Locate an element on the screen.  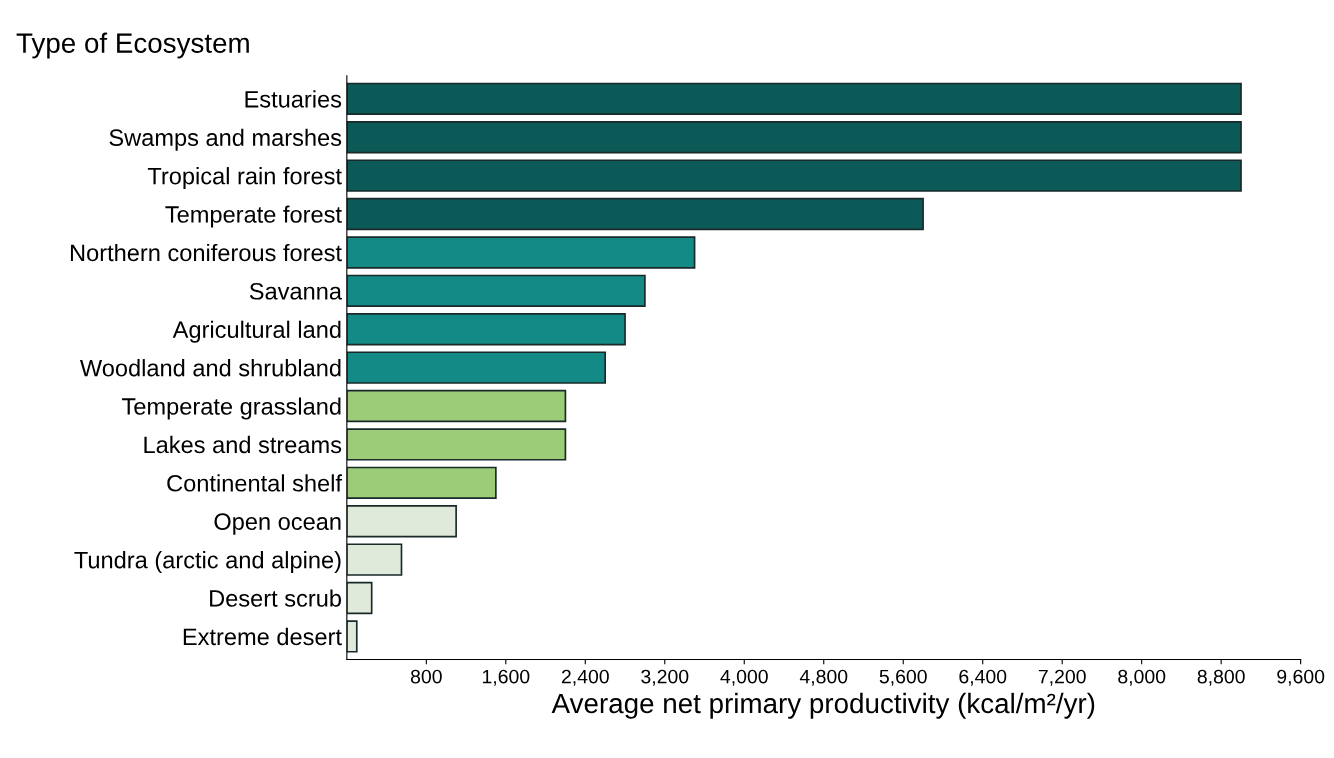
x-tick-label: 8,000 is located at coordinates (1142, 677).